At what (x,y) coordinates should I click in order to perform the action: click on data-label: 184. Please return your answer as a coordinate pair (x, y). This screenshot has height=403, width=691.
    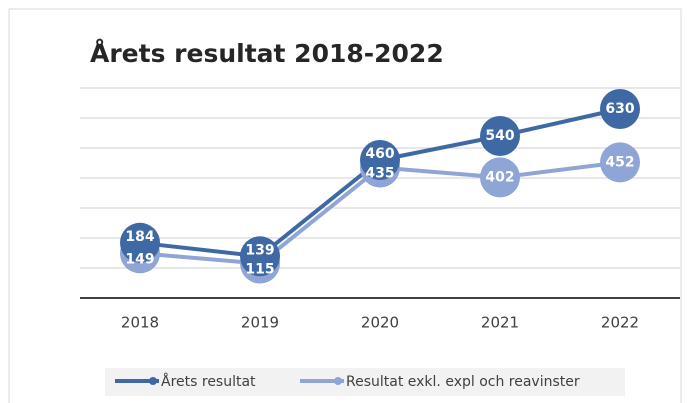
    Looking at the image, I should click on (139, 237).